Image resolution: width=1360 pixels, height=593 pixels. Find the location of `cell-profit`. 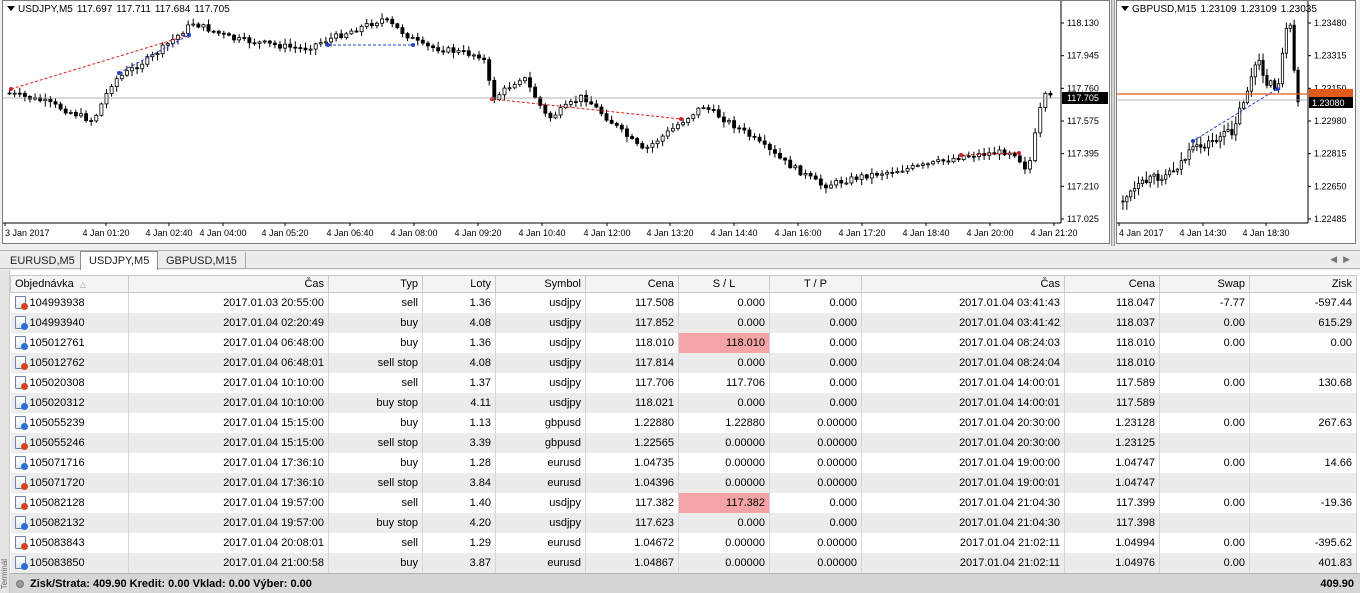

cell-profit is located at coordinates (1303, 402).